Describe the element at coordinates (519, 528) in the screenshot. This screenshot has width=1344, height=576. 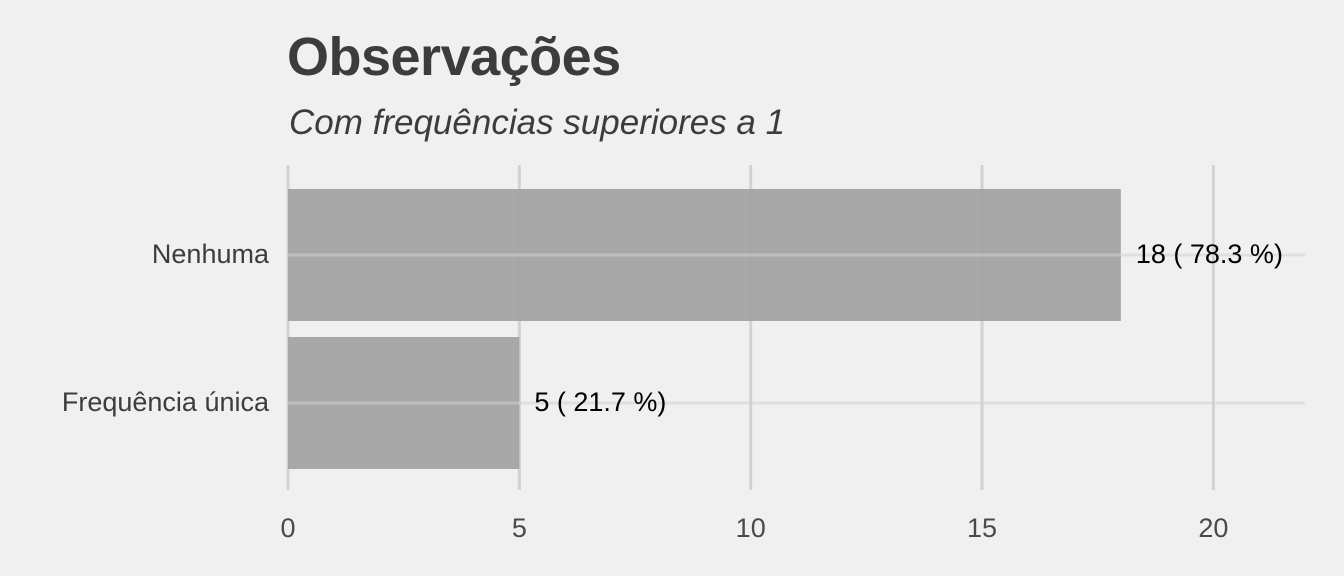
I see `x-tick-label: 5` at that location.